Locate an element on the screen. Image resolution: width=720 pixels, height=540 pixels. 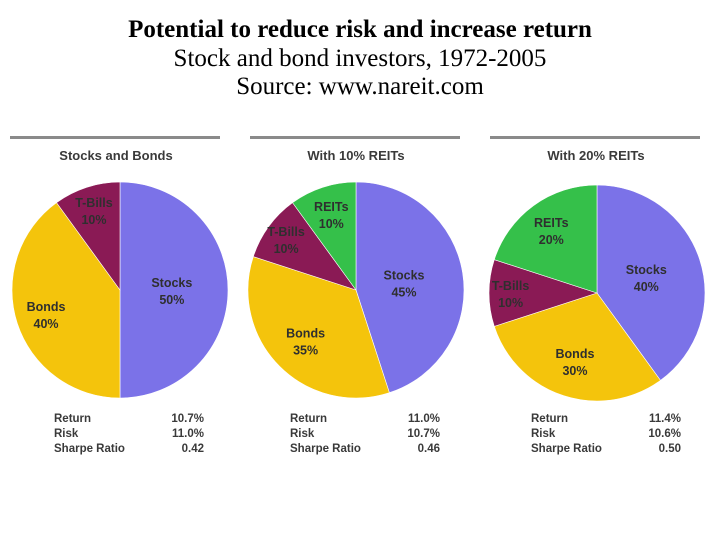
stat-row-return: Return 11.0% is located at coordinates (365, 420).